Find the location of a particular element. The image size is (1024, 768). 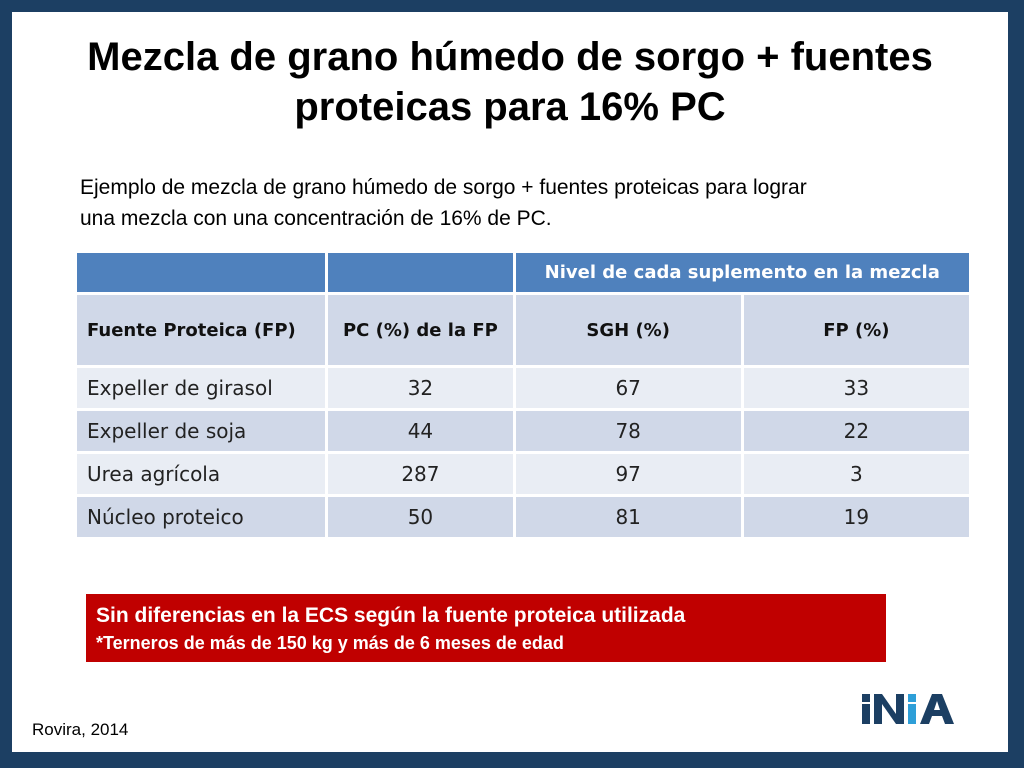

table-group-header-row: Nivel de cada suplemento en la mezcla is located at coordinates (523, 272).